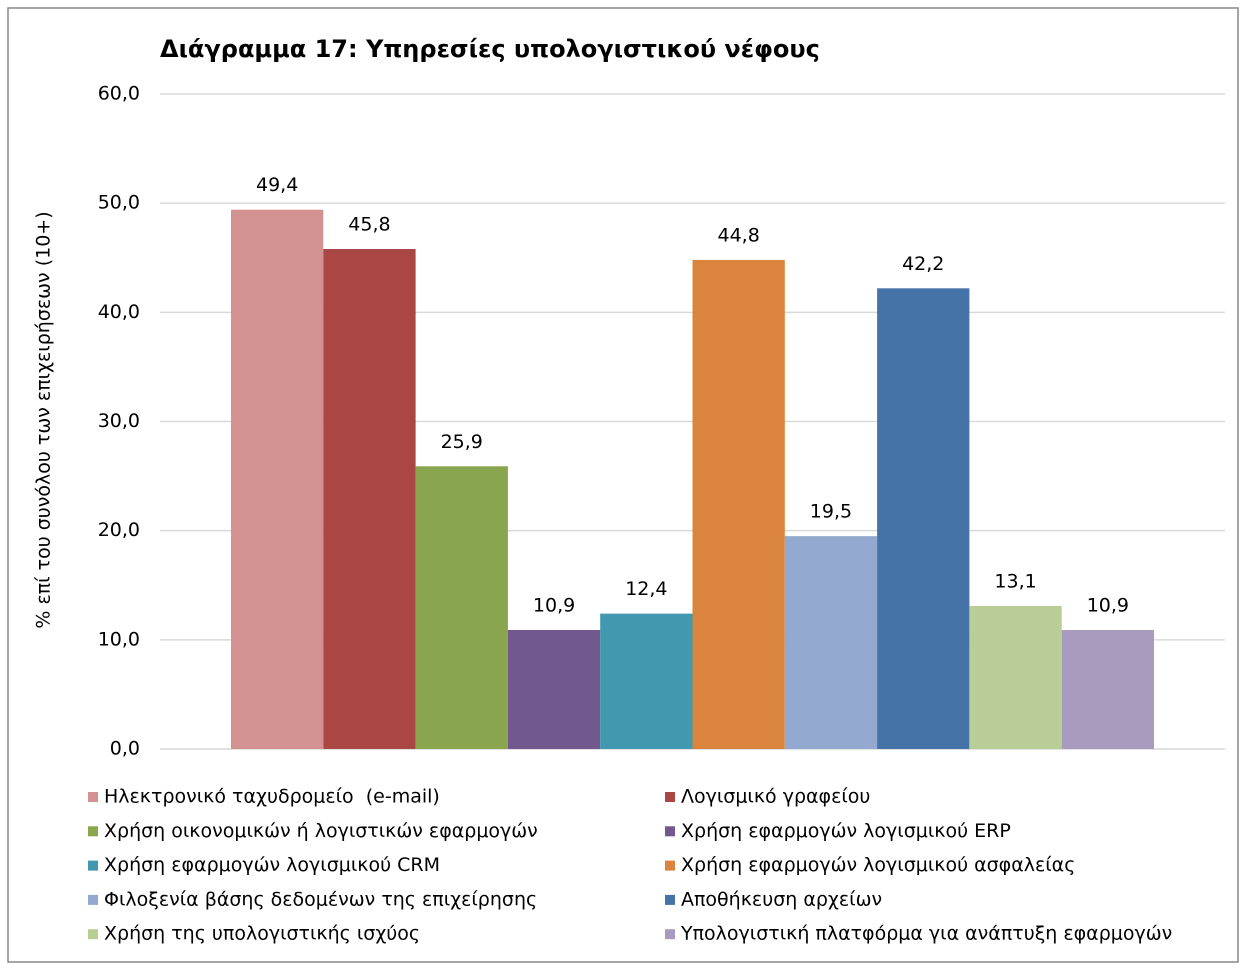  I want to click on data-label: 45,8, so click(369, 225).